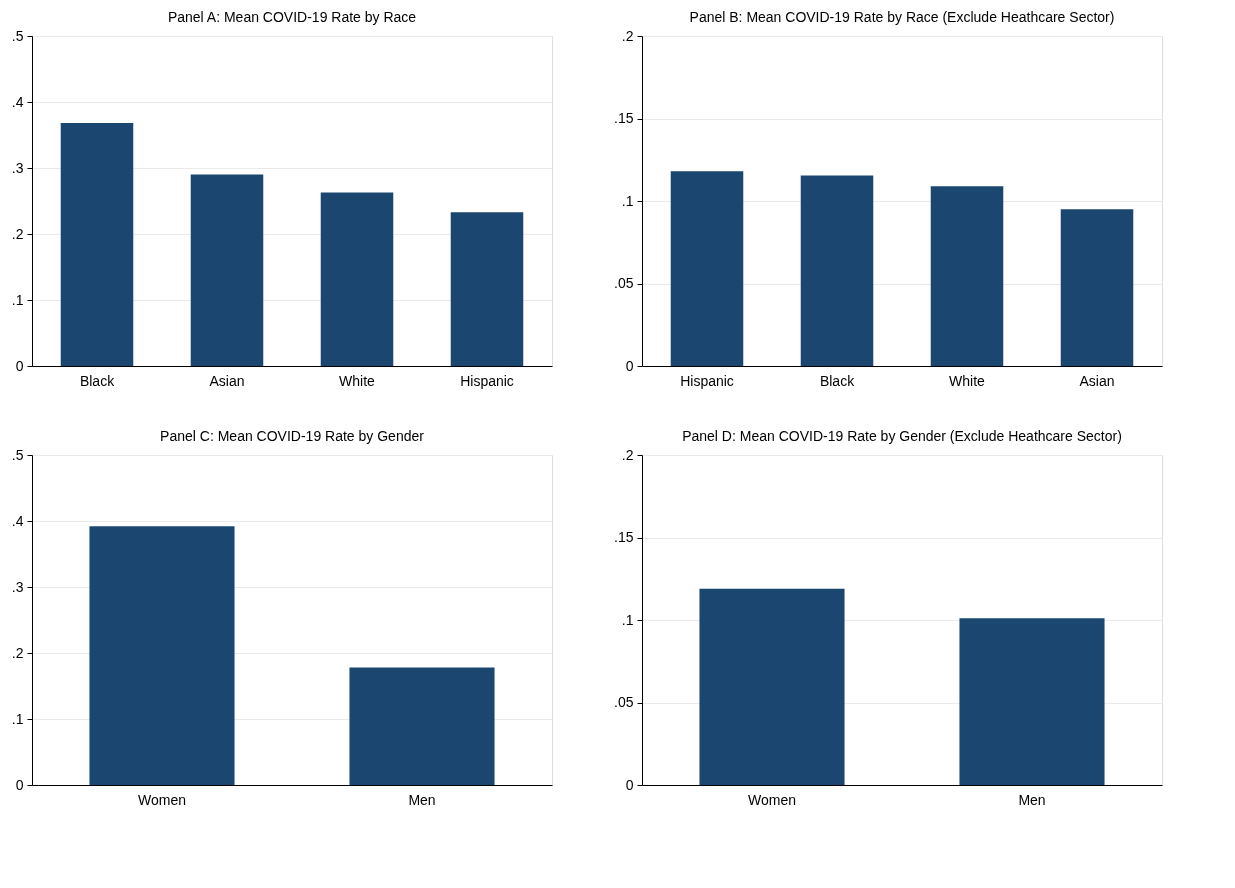 Image resolution: width=1235 pixels, height=888 pixels. What do you see at coordinates (902, 17) in the screenshot?
I see `chart-title: Panel B: Mean COVID-19 Rate by Race (Exclude Heathcare Sector)` at bounding box center [902, 17].